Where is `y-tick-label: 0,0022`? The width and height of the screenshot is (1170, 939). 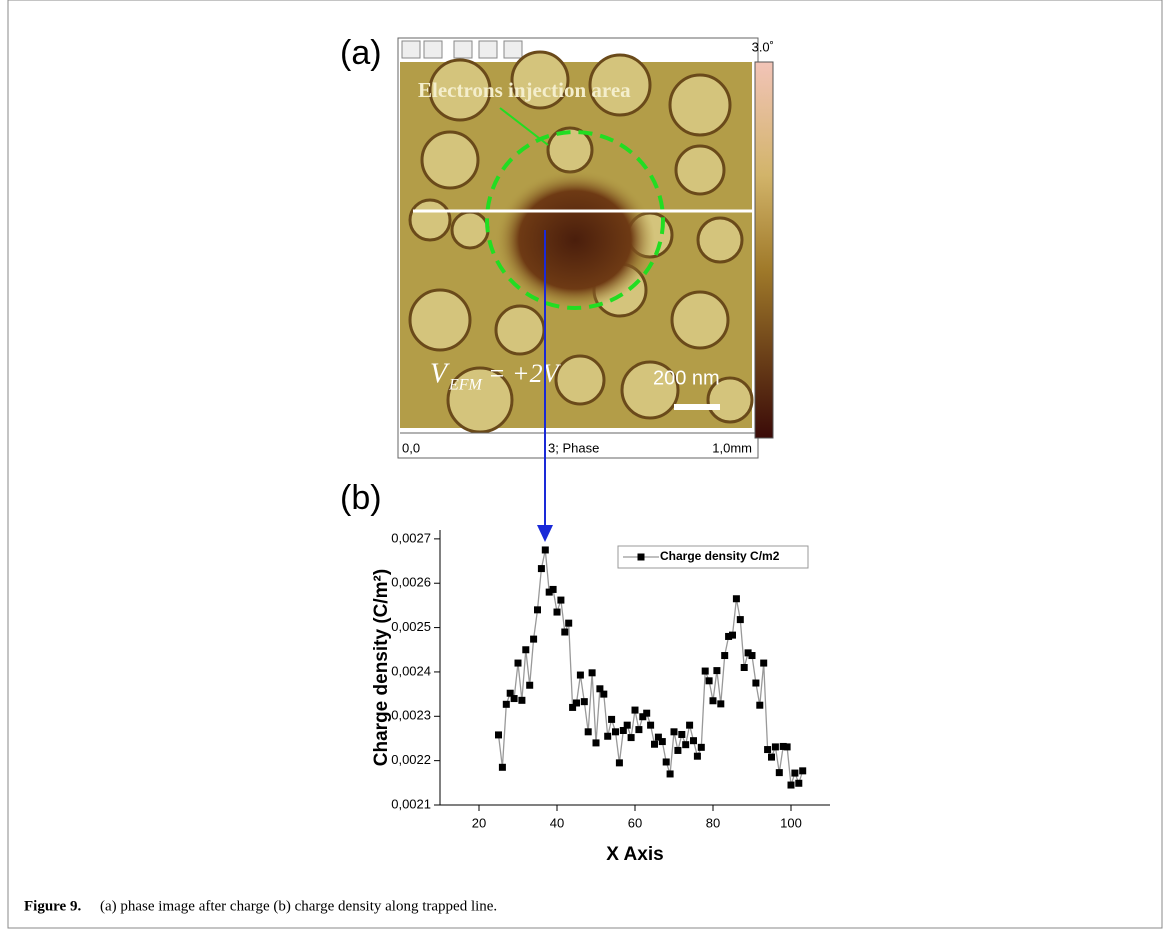 y-tick-label: 0,0022 is located at coordinates (411, 759).